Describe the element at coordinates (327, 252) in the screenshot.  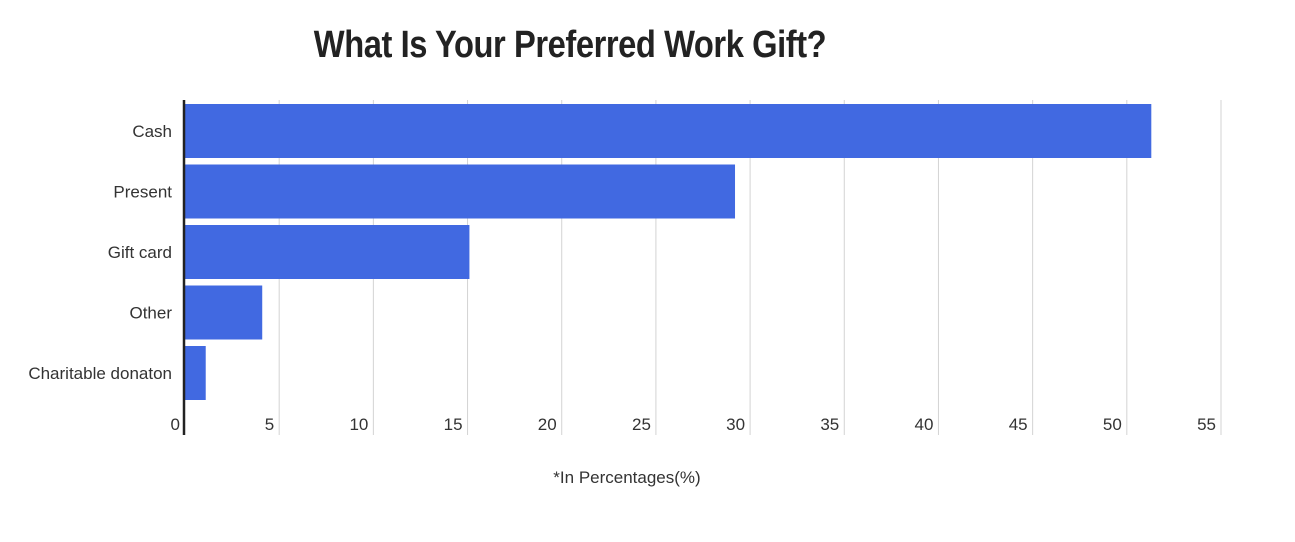
I see `bar-gift-card` at that location.